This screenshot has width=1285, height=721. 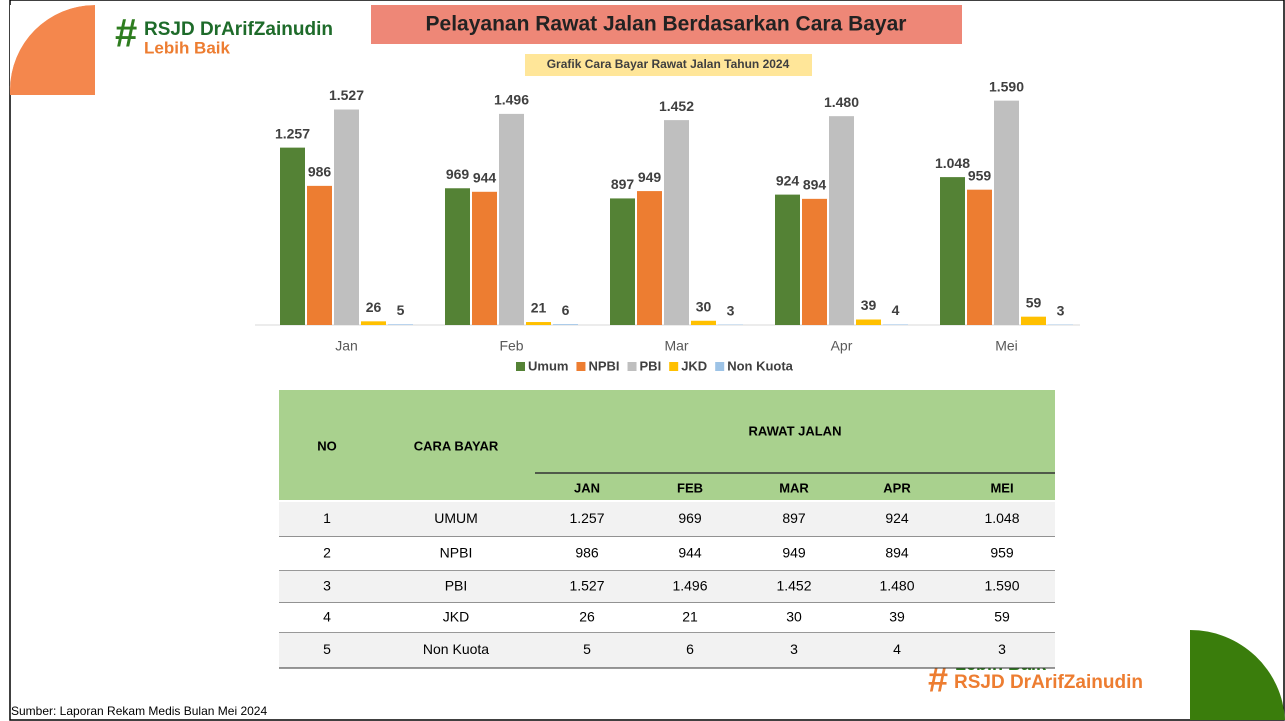 What do you see at coordinates (690, 649) in the screenshot?
I see `table-cell: 6` at bounding box center [690, 649].